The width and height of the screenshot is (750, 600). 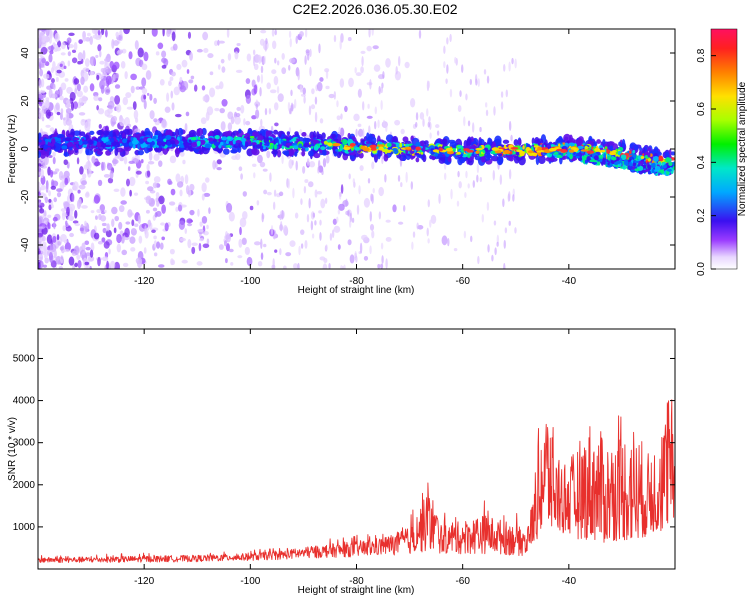 I want to click on y-tick-label: -40, so click(x=25, y=244).